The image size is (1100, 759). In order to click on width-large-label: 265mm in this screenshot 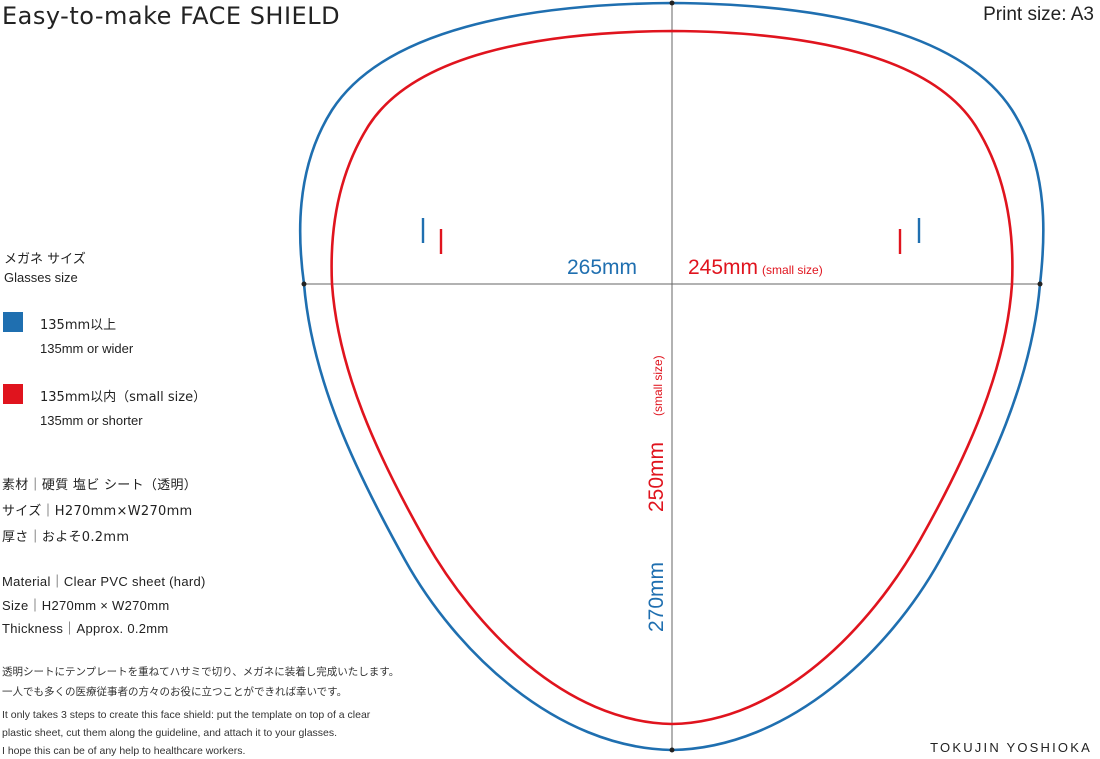, I will do `click(602, 267)`.